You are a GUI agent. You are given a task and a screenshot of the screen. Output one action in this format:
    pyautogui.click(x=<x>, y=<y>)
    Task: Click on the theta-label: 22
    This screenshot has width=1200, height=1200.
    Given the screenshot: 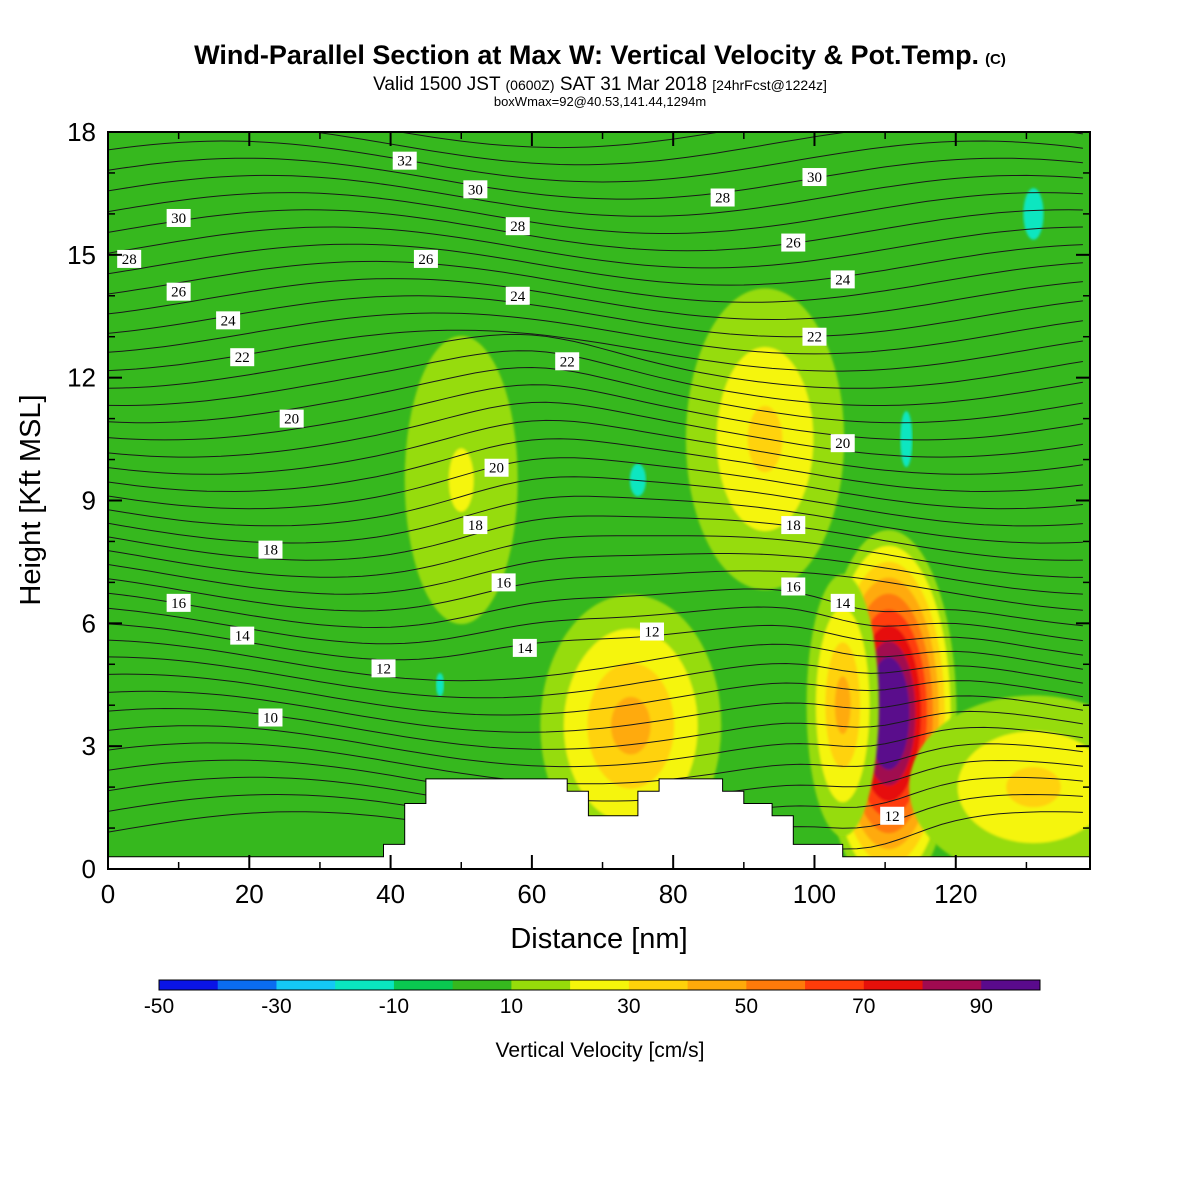 What is the action you would take?
    pyautogui.click(x=814, y=336)
    